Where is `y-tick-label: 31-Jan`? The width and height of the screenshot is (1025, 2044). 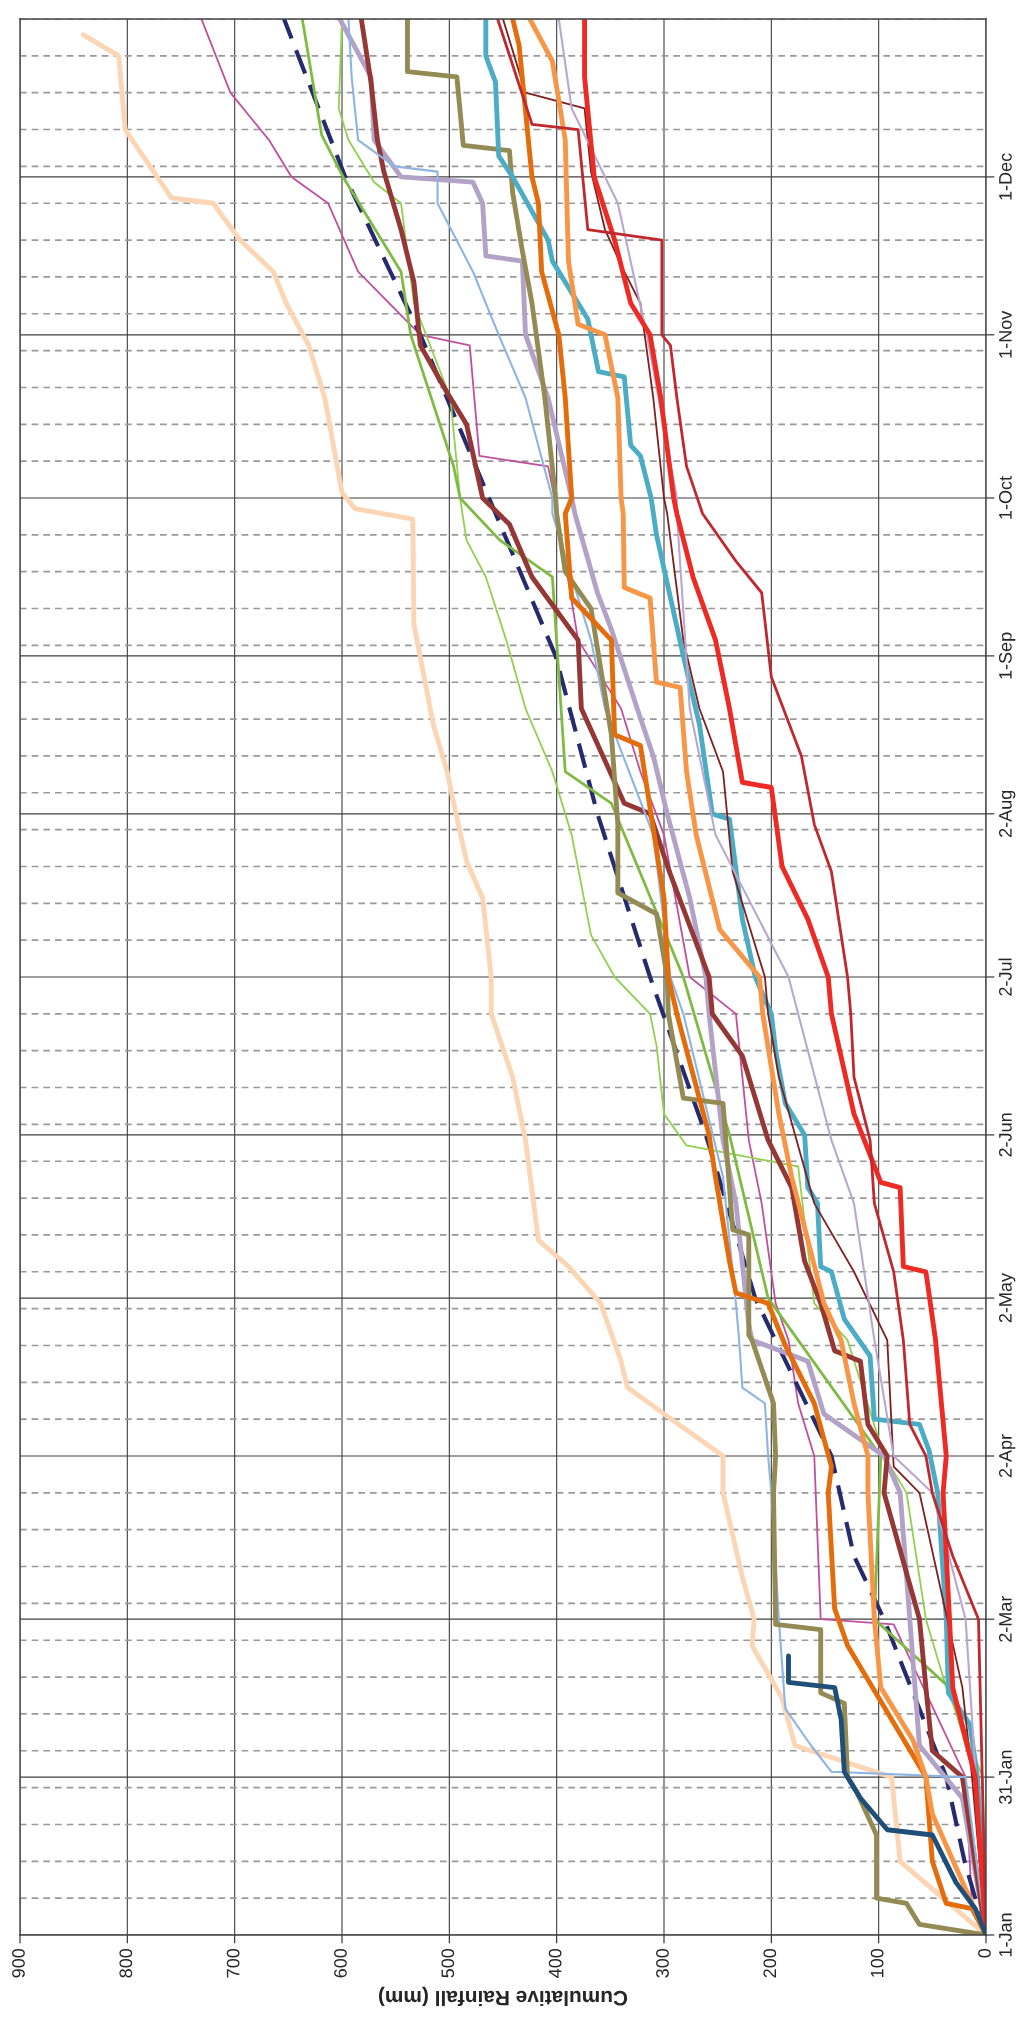
y-tick-label: 31-Jan is located at coordinates (1005, 1777).